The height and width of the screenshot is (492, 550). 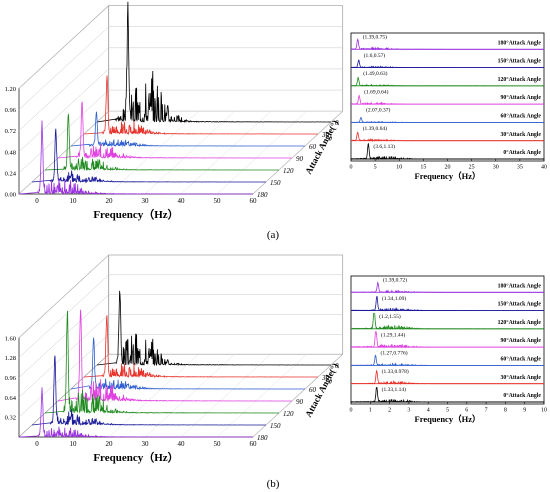 I want to click on legend-label: 30°Attack Angle, so click(x=521, y=134).